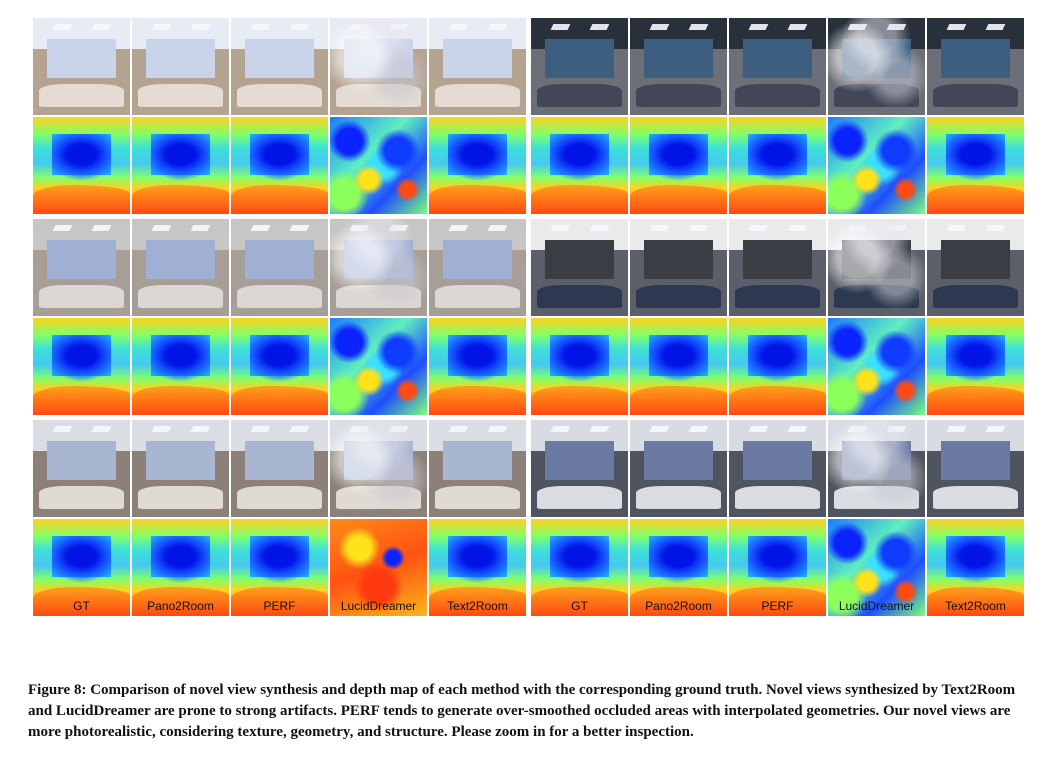  What do you see at coordinates (477, 606) in the screenshot?
I see `column-label-text2room-left: Text2Room` at bounding box center [477, 606].